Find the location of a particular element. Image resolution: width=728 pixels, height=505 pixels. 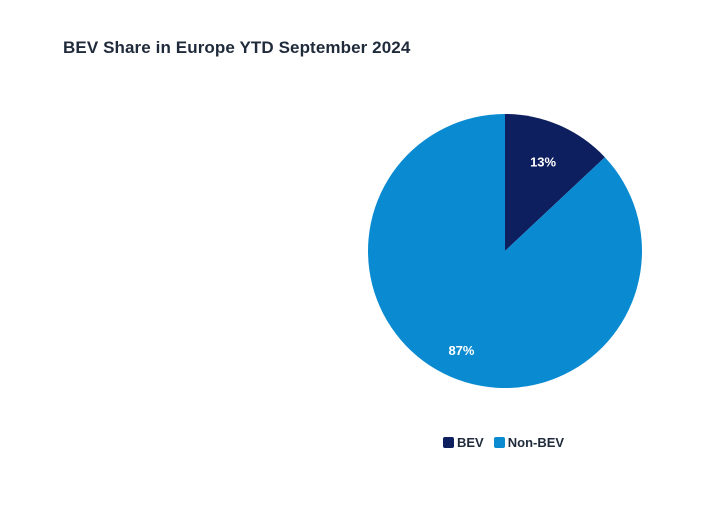

chart-title: BEV Share in Europe YTD September 2024 is located at coordinates (237, 47).